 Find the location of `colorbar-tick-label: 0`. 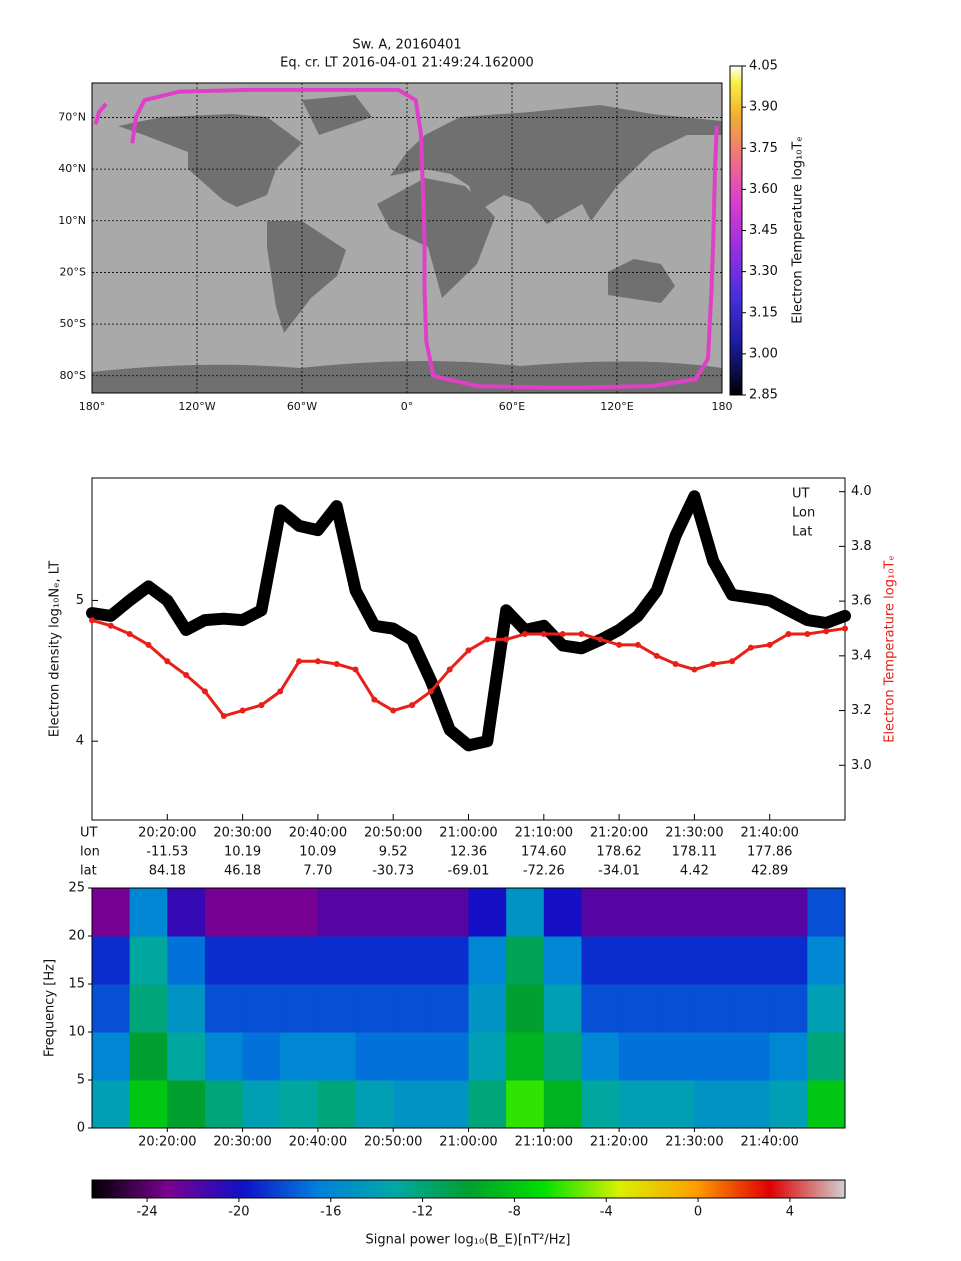

colorbar-tick-label: 0 is located at coordinates (698, 1212).